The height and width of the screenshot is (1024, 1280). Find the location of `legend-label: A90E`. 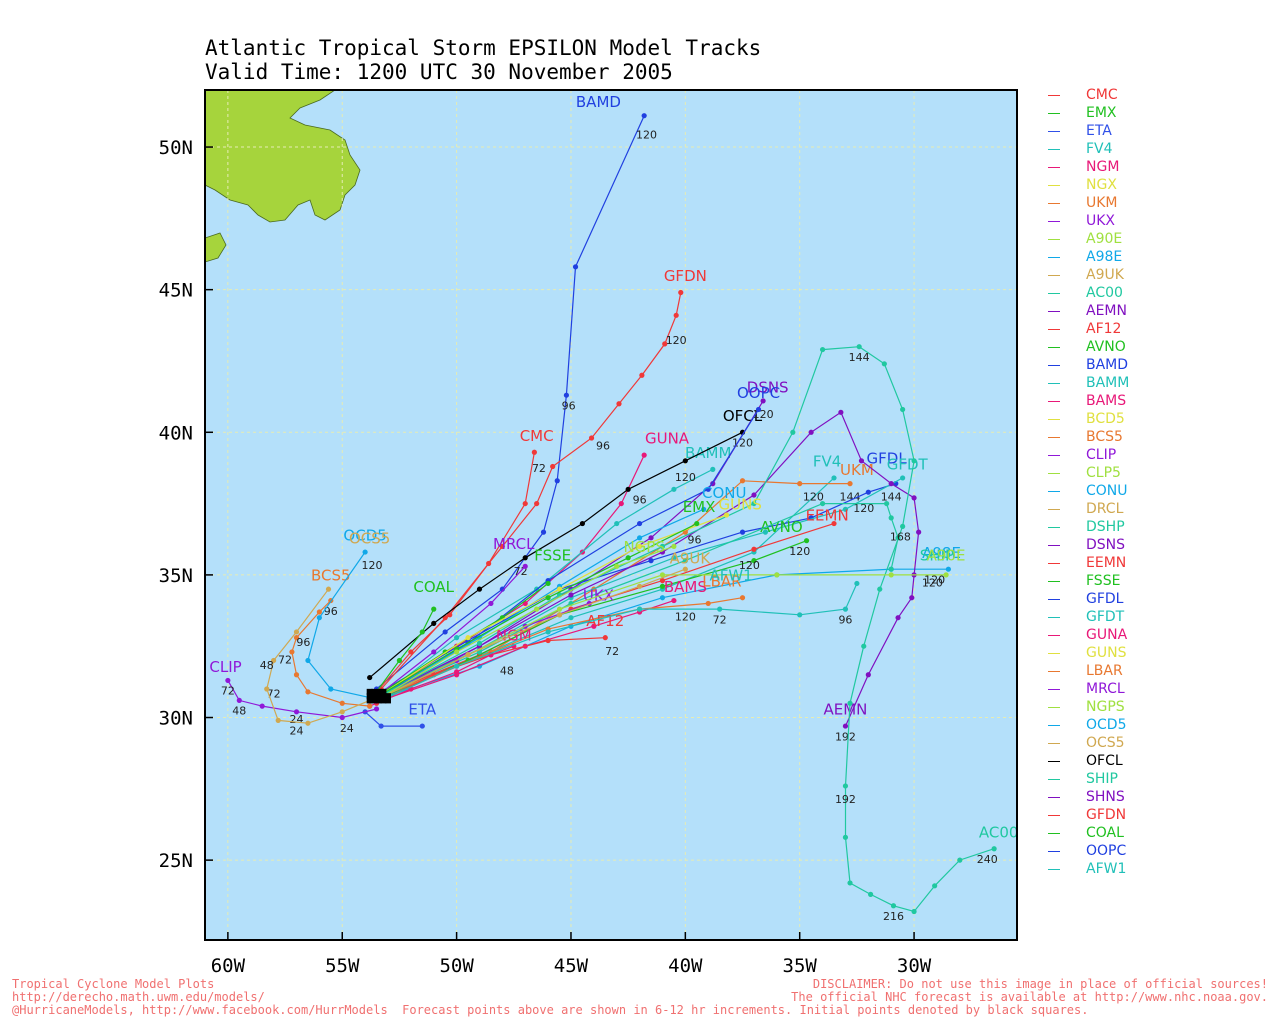

legend-label: A90E is located at coordinates (1104, 239).